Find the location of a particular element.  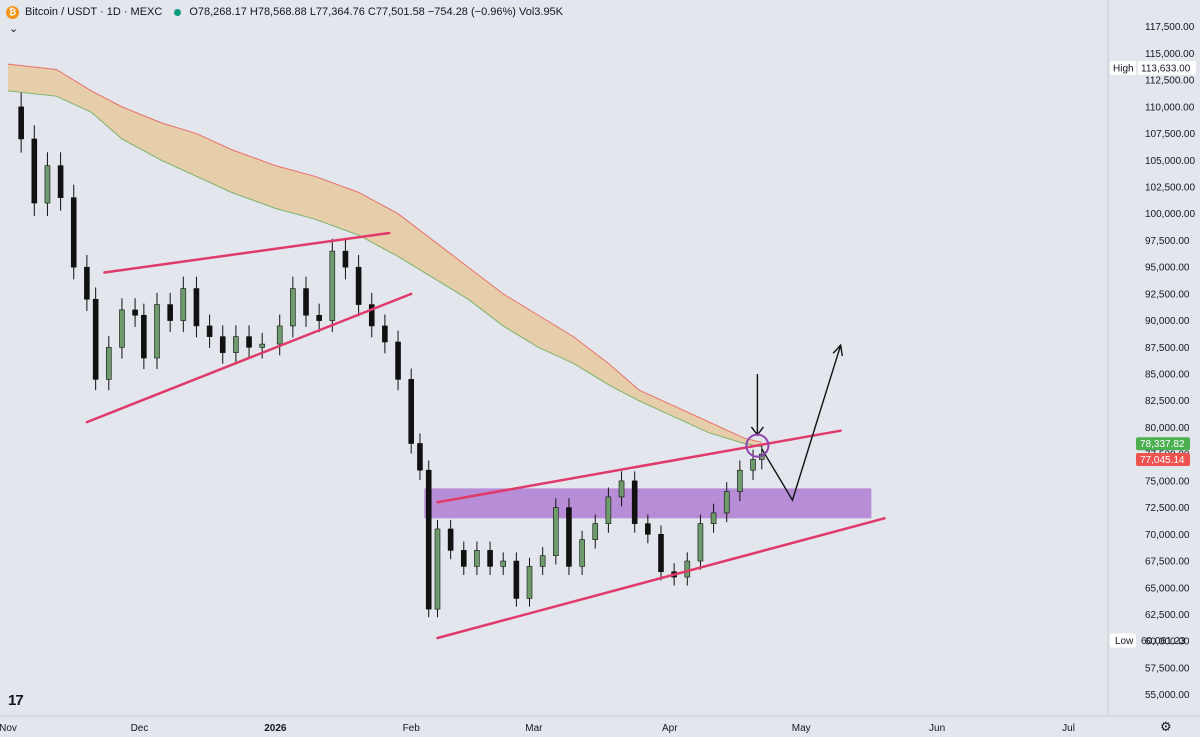

x-tick-label: Nov is located at coordinates (8, 728).